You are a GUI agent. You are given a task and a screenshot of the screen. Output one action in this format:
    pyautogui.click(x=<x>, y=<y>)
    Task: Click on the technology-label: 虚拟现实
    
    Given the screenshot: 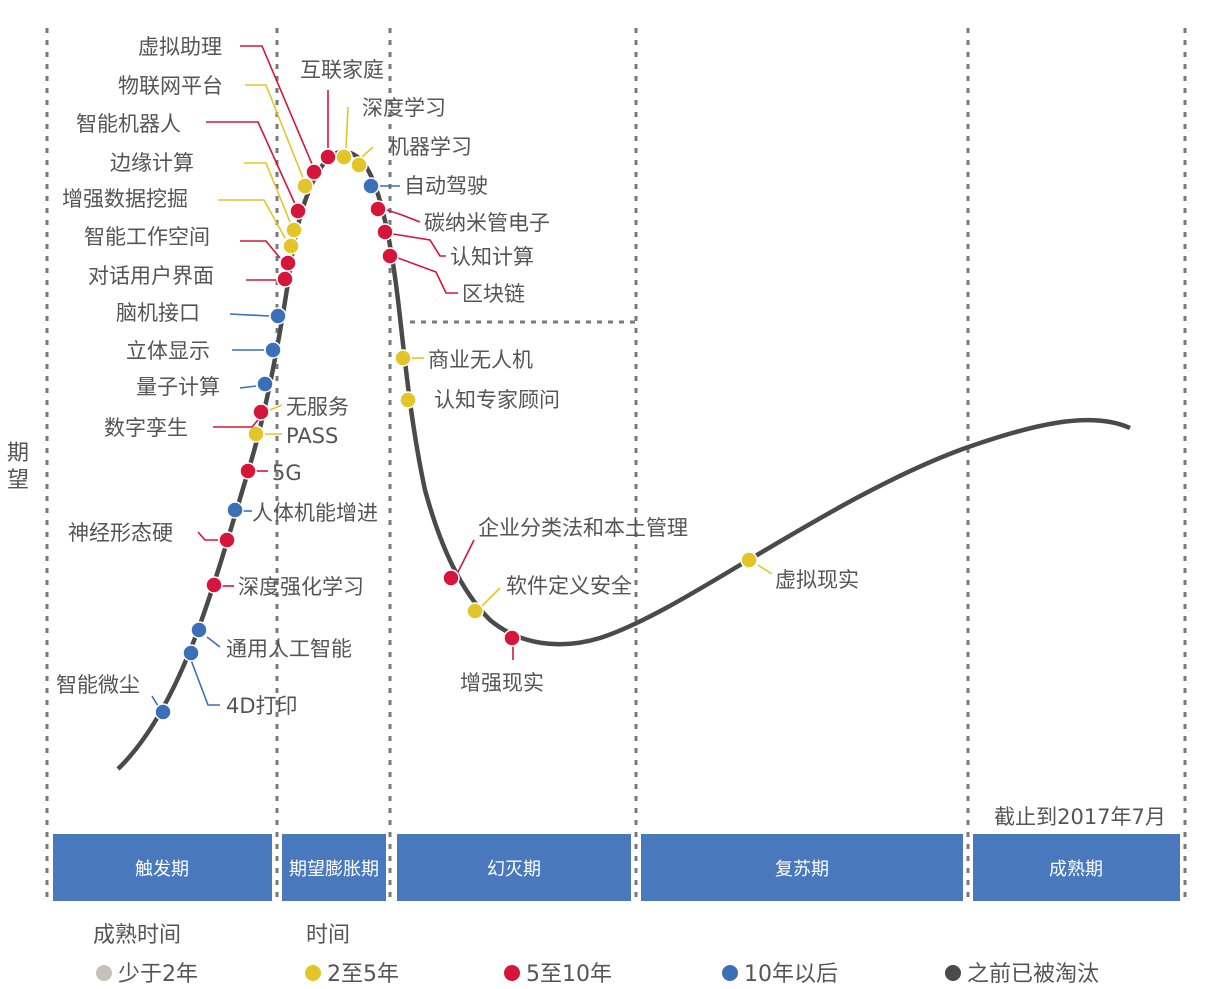 What is the action you would take?
    pyautogui.click(x=817, y=580)
    